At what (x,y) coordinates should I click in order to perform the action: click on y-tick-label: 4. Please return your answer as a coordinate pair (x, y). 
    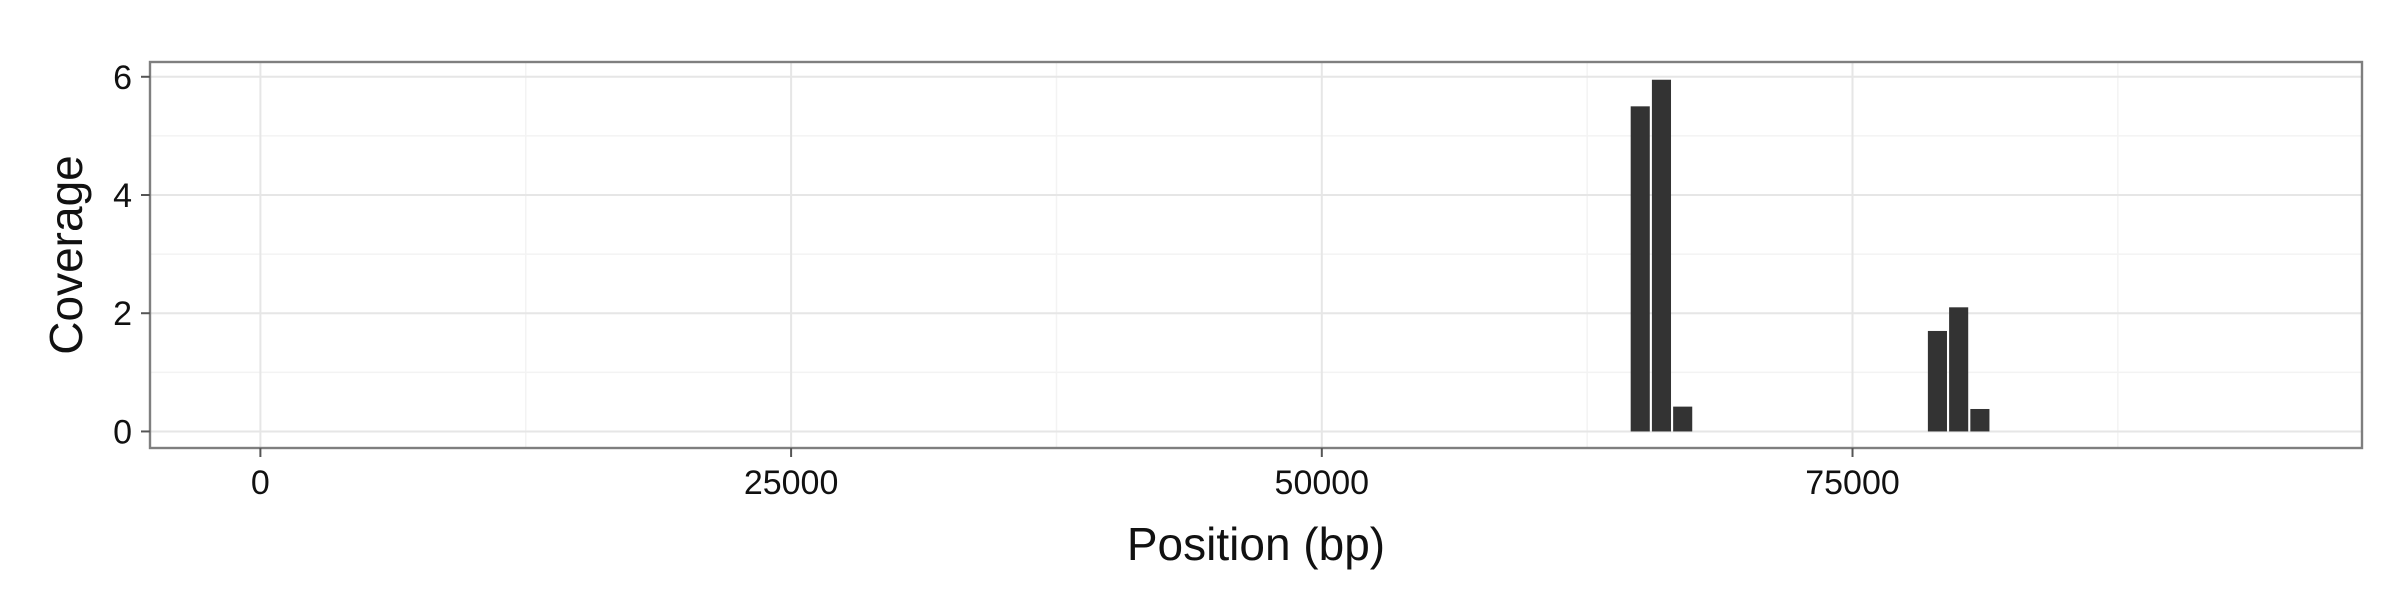
    Looking at the image, I should click on (122, 196).